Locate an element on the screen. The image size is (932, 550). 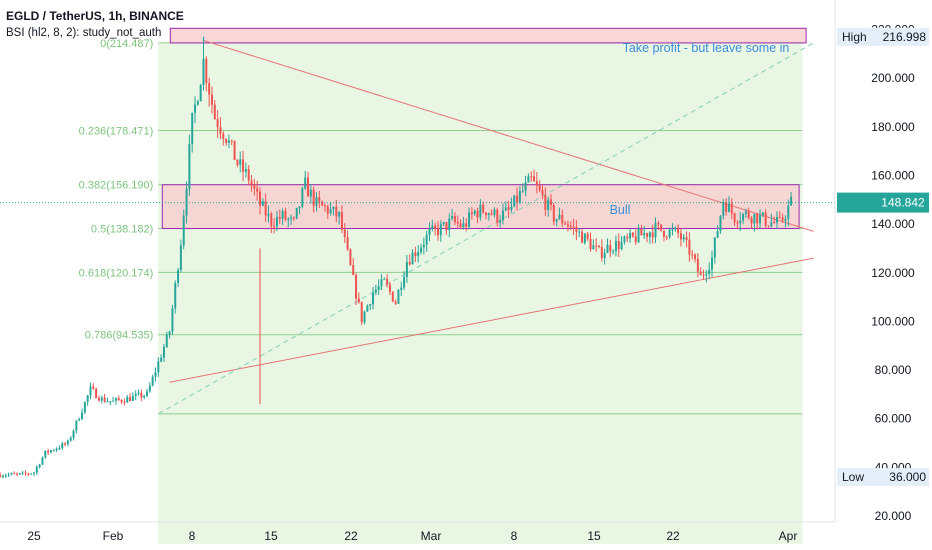
price-tick-label: 180.000 is located at coordinates (893, 127).